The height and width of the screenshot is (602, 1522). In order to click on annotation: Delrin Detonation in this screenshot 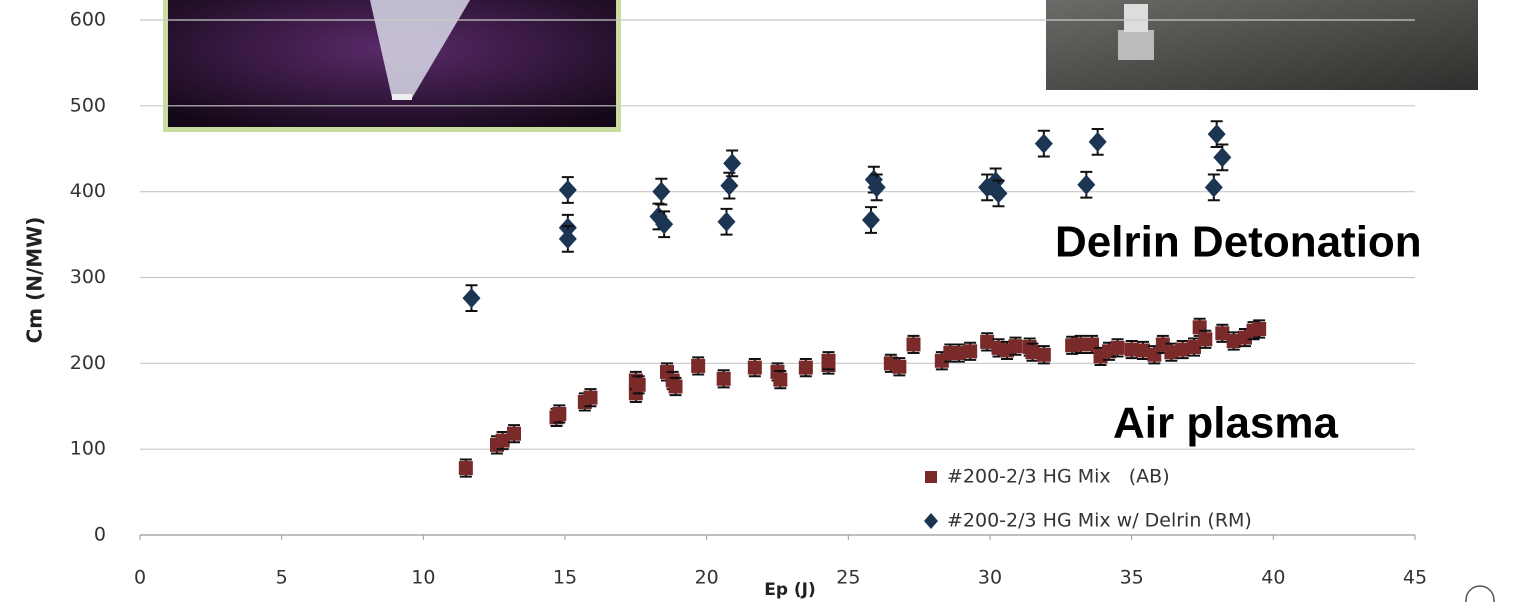, I will do `click(1238, 242)`.